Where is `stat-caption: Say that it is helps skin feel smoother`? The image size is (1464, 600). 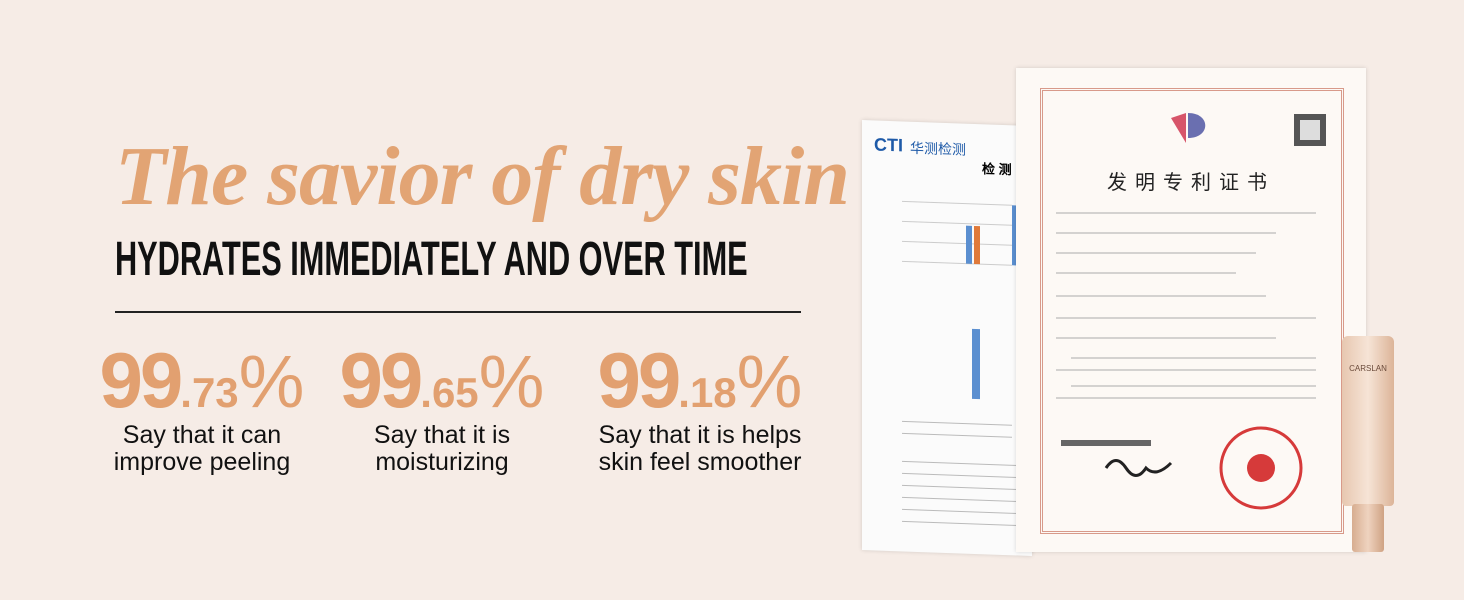 stat-caption: Say that it is helps skin feel smoother is located at coordinates (700, 449).